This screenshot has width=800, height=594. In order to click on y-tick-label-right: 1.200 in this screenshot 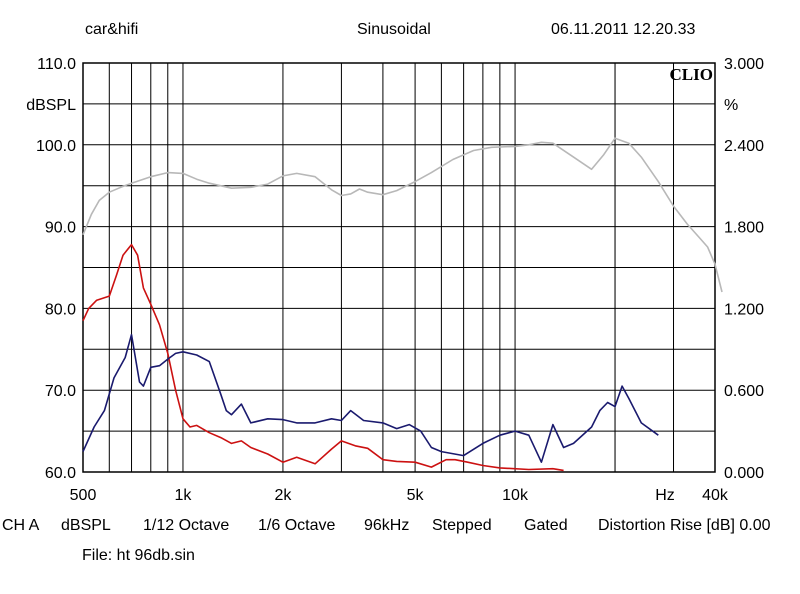, I will do `click(744, 309)`.